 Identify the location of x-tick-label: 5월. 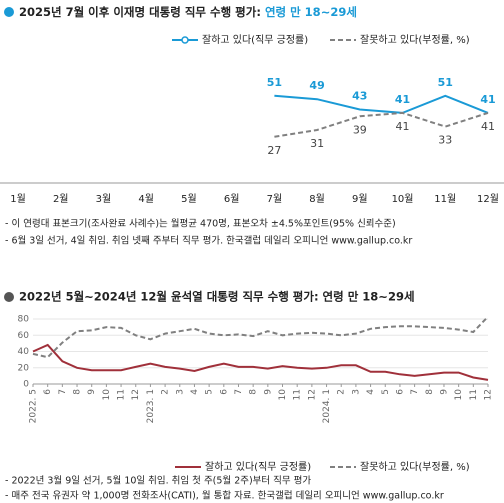
(189, 199).